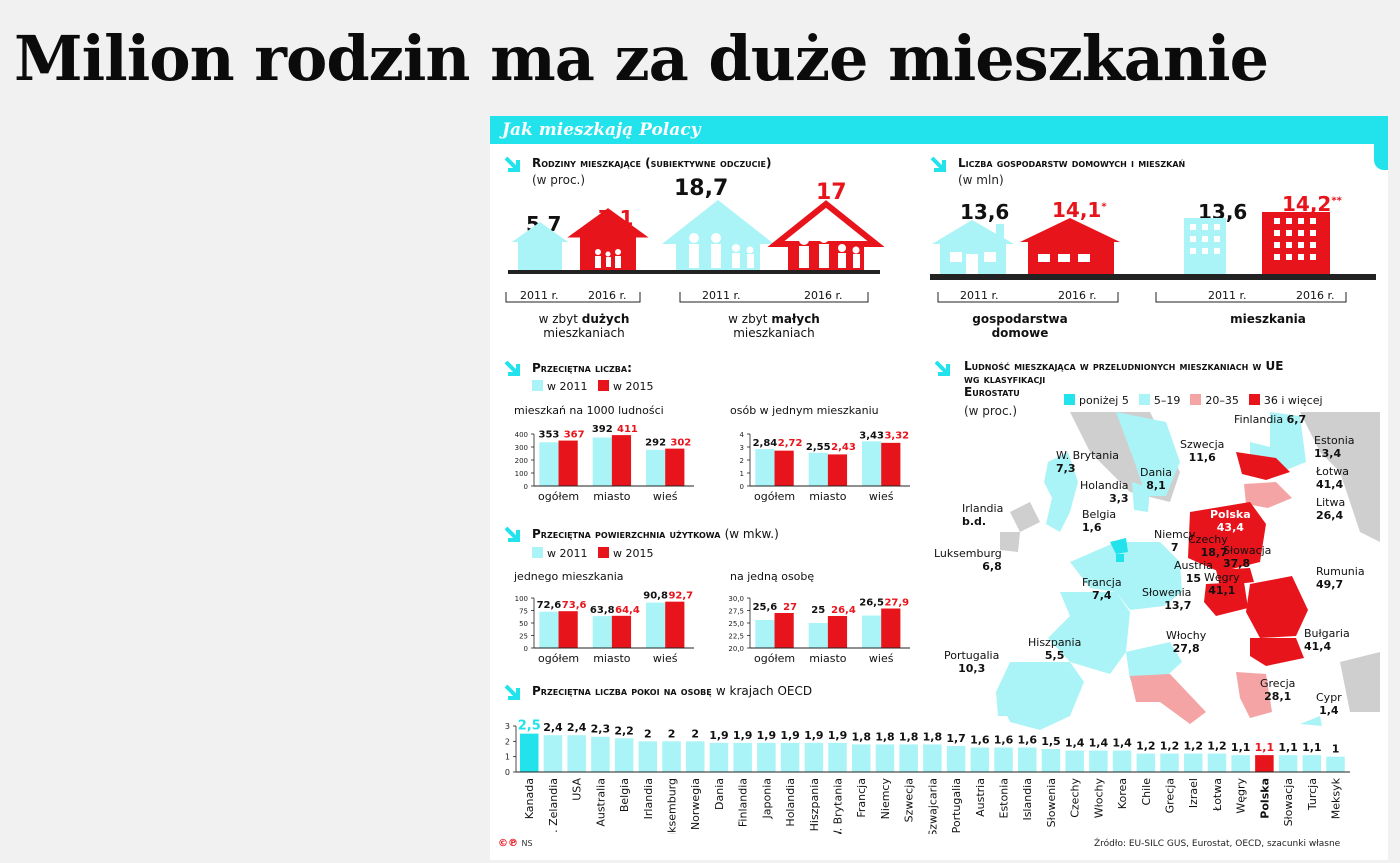  Describe the element at coordinates (601, 130) in the screenshot. I see `banner-title: Jak mieszkają Polacy` at that location.